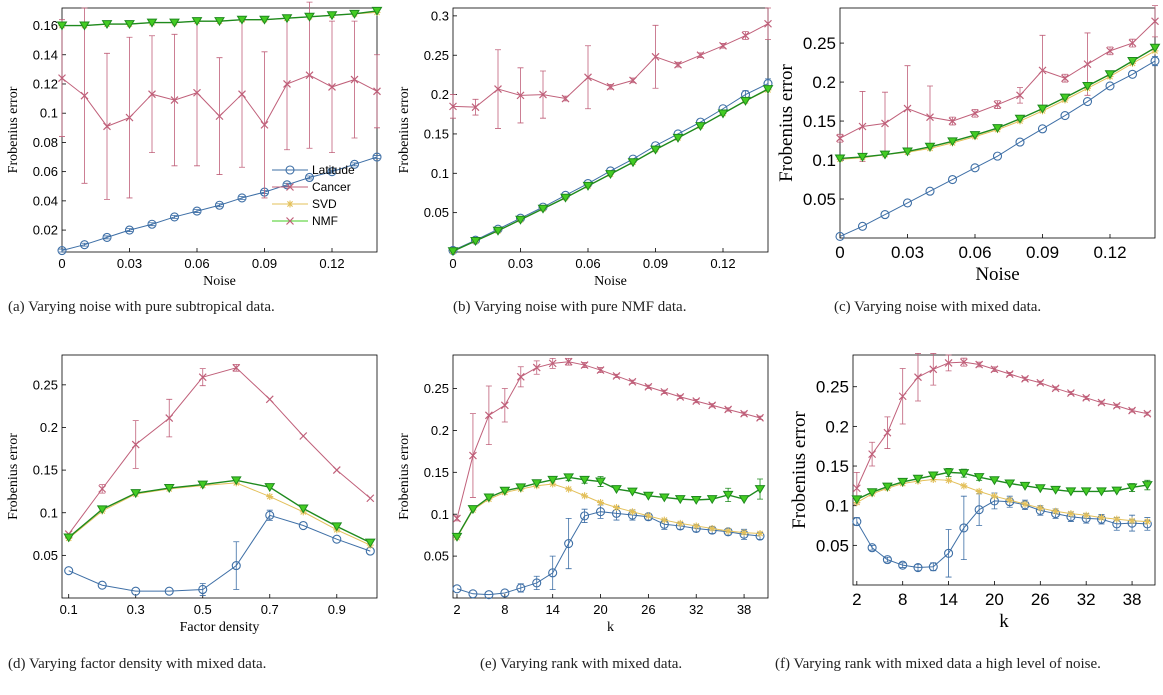 The height and width of the screenshot is (695, 1163). What do you see at coordinates (610, 281) in the screenshot?
I see `x-axis-label: Noise` at bounding box center [610, 281].